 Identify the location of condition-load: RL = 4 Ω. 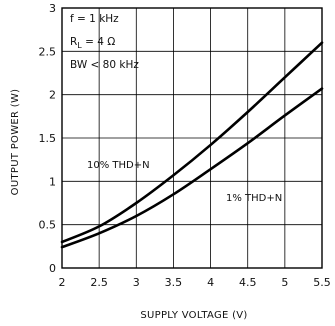
(92, 43).